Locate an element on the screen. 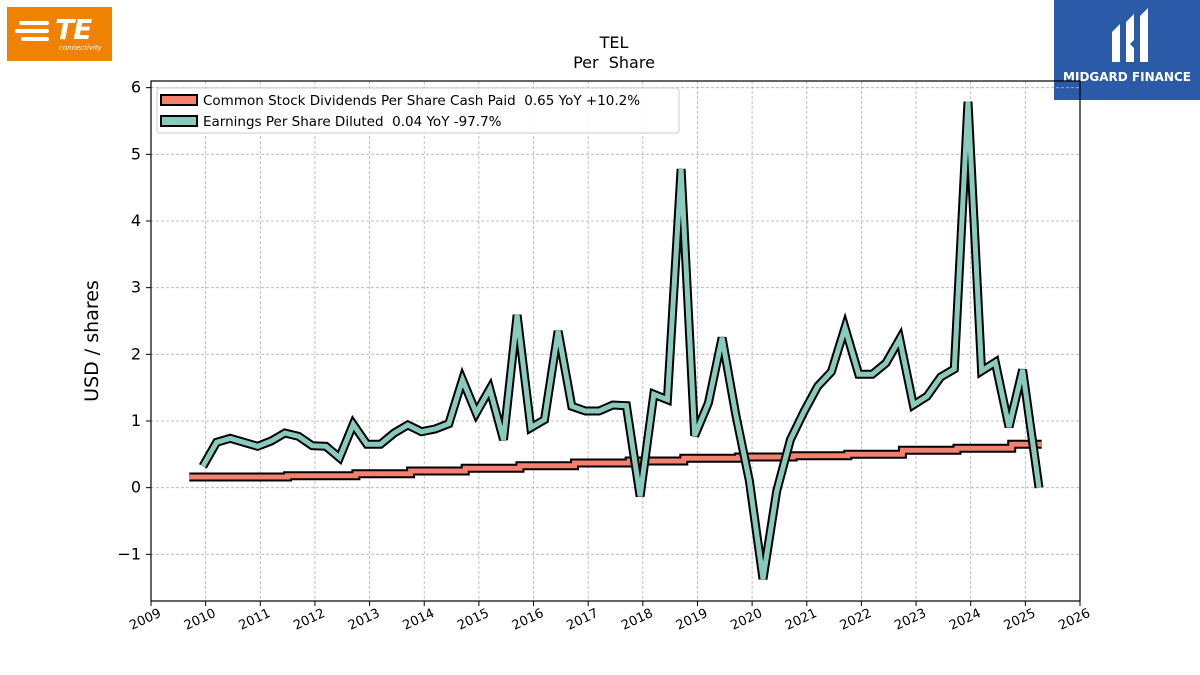  chart-title: TEL is located at coordinates (614, 42).